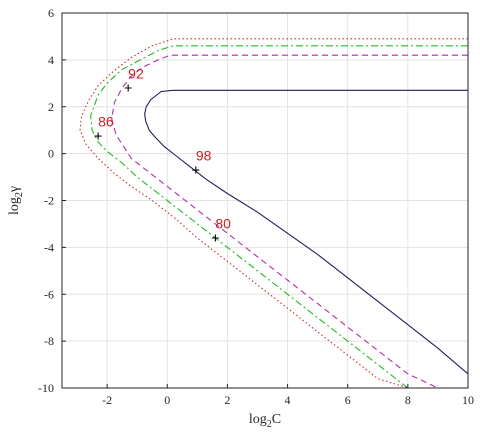 Image resolution: width=480 pixels, height=437 pixels. Describe the element at coordinates (223, 224) in the screenshot. I see `annotation-label-80: 80` at that location.